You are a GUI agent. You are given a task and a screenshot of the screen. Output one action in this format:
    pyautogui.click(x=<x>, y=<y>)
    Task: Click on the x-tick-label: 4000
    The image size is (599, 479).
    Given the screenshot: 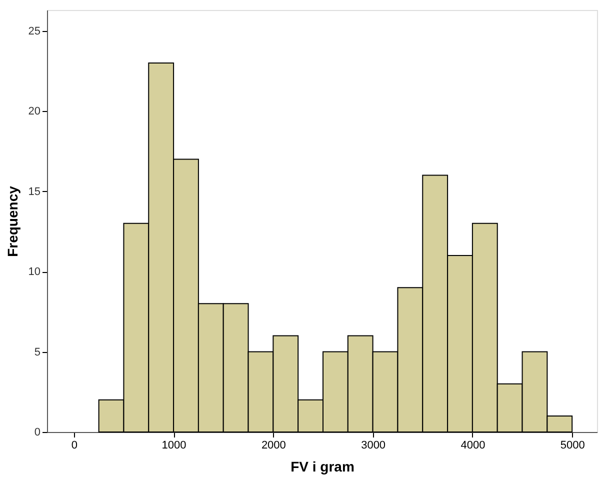 What is the action you would take?
    pyautogui.click(x=473, y=446)
    